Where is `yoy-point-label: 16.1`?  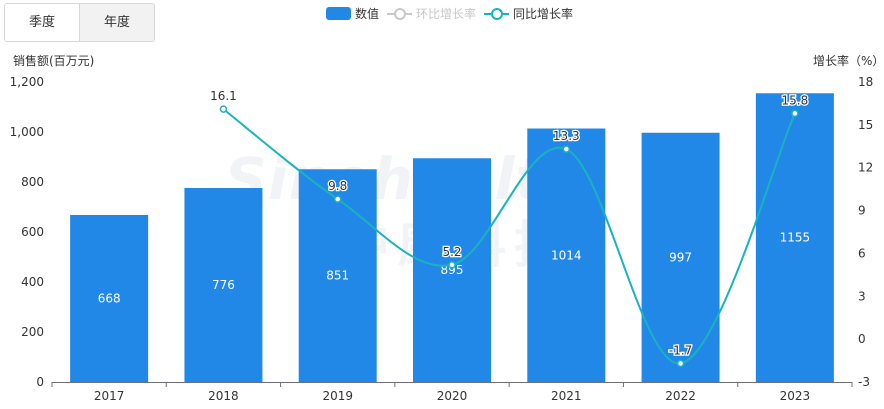 yoy-point-label: 16.1 is located at coordinates (223, 96).